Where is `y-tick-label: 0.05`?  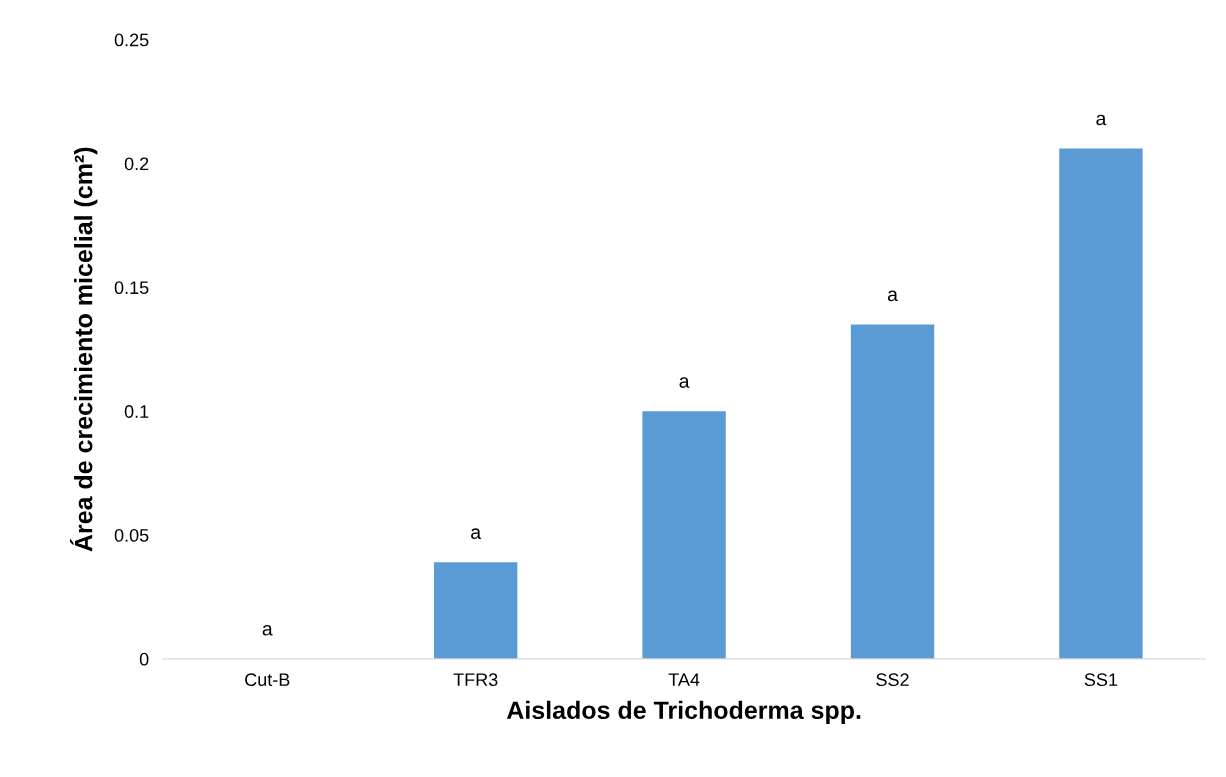 y-tick-label: 0.05 is located at coordinates (131, 535).